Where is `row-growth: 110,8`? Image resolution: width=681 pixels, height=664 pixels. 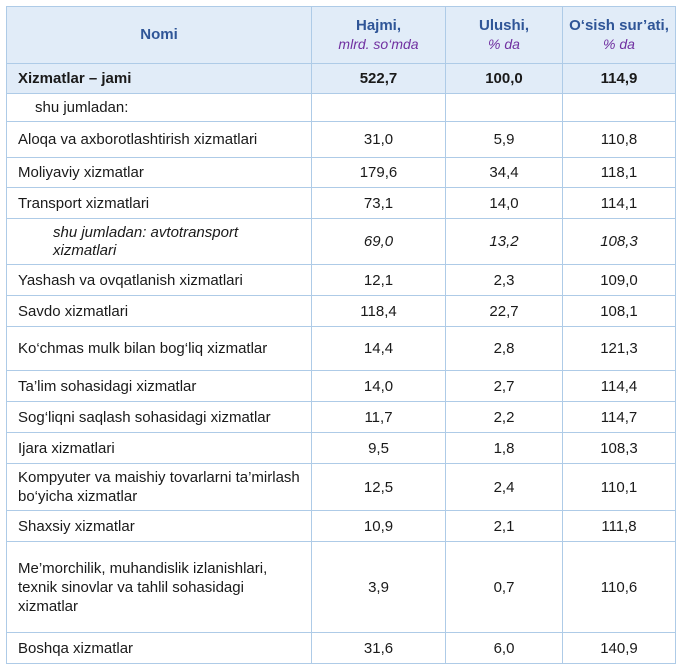 row-growth: 110,8 is located at coordinates (619, 139).